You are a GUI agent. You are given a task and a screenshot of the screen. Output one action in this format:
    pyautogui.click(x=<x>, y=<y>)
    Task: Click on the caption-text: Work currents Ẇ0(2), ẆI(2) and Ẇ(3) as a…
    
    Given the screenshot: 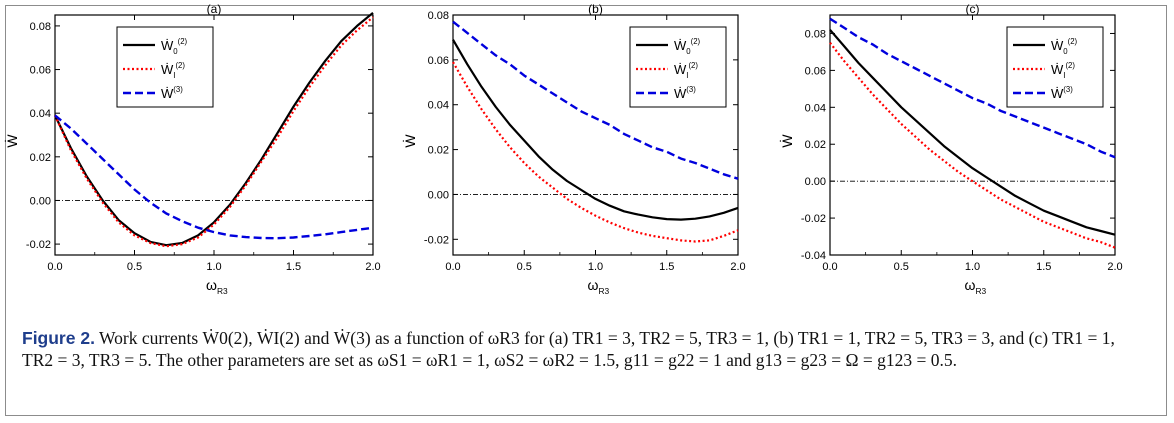 What is the action you would take?
    pyautogui.click(x=568, y=349)
    